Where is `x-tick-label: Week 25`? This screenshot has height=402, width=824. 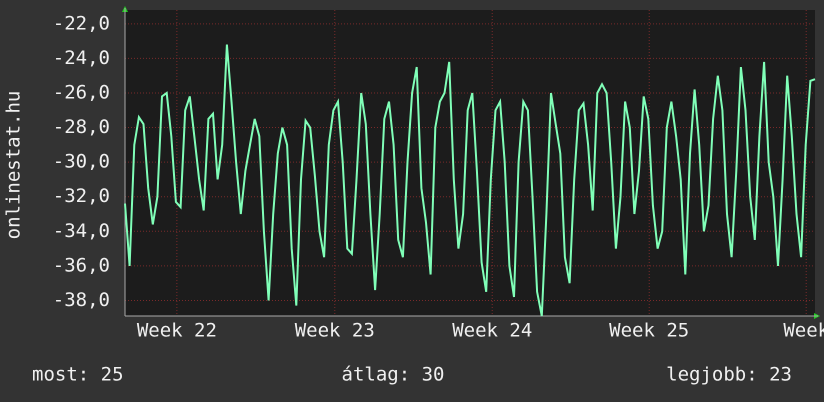 x-tick-label: Week 25 is located at coordinates (649, 331).